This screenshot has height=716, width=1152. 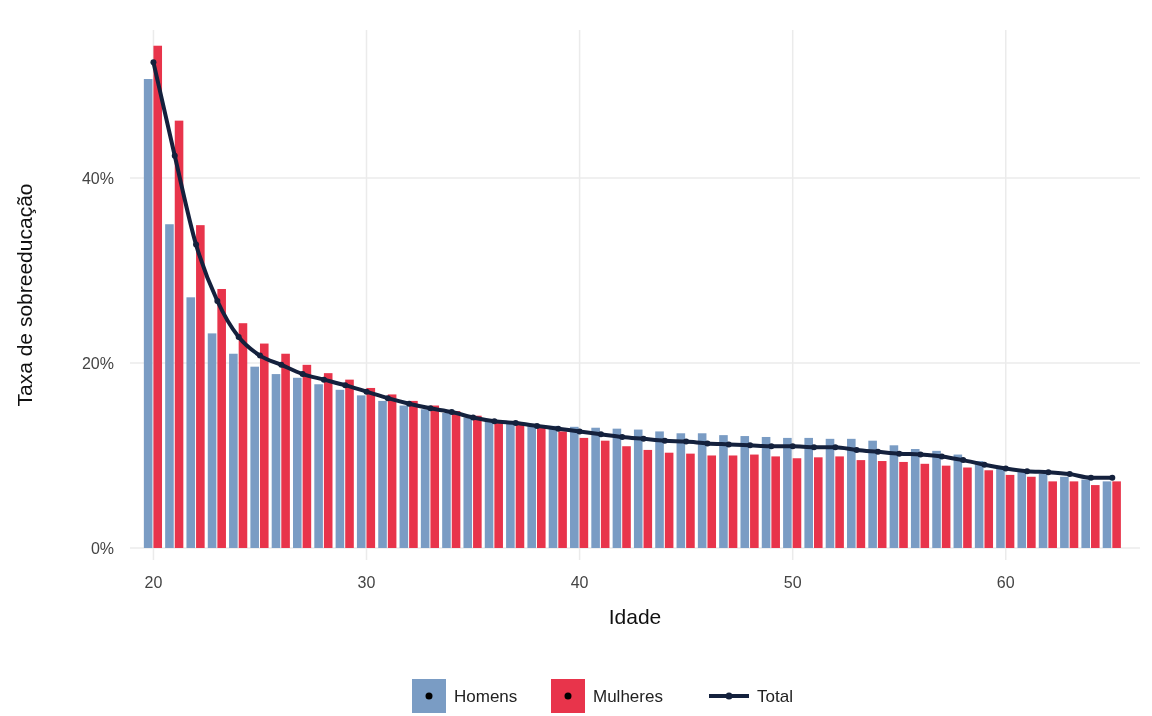 What do you see at coordinates (97, 363) in the screenshot?
I see `y-tick-label: 20%` at bounding box center [97, 363].